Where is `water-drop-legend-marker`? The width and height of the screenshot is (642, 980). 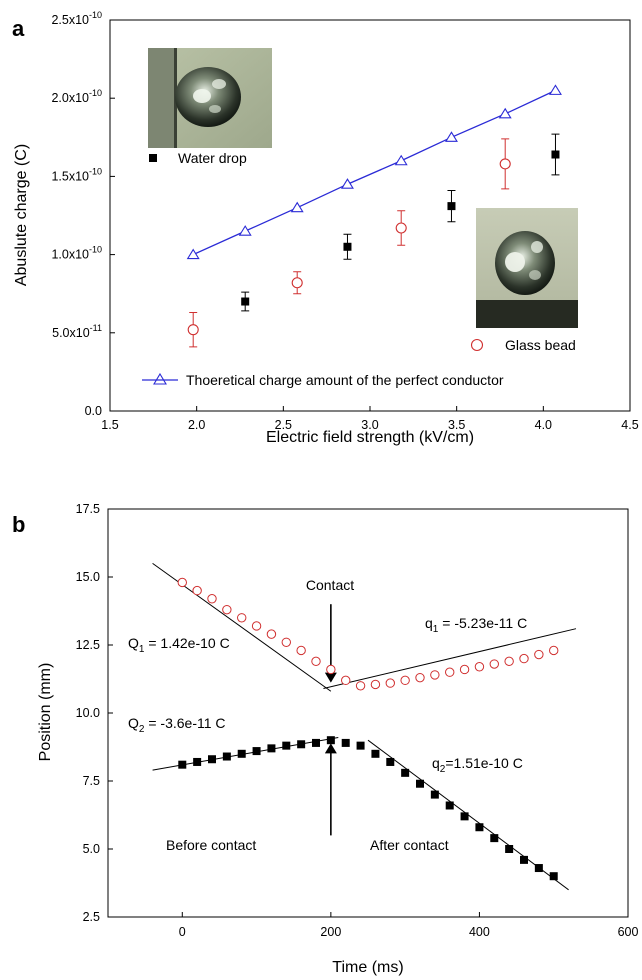
water-drop-legend-marker is located at coordinates (153, 158).